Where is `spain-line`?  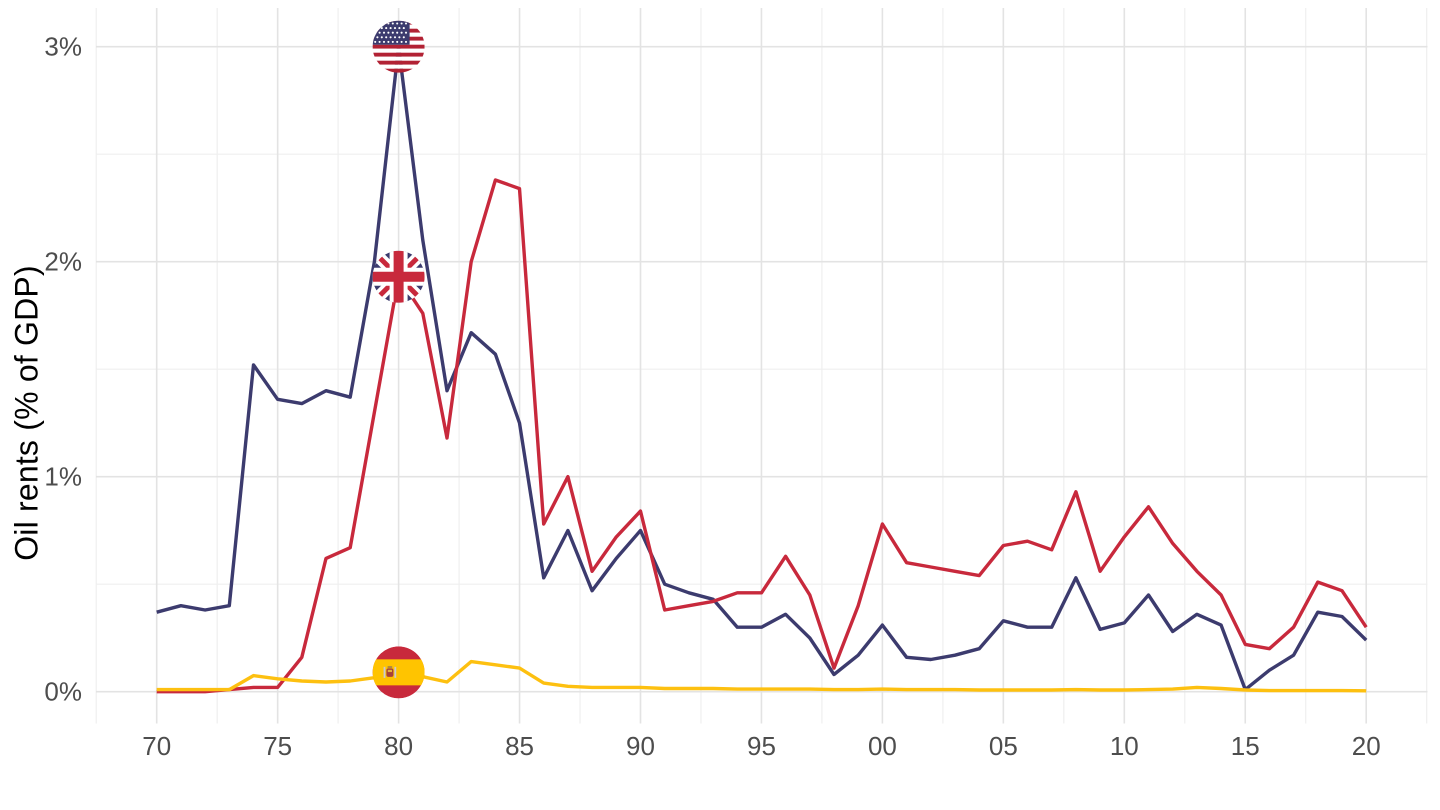 spain-line is located at coordinates (761, 676).